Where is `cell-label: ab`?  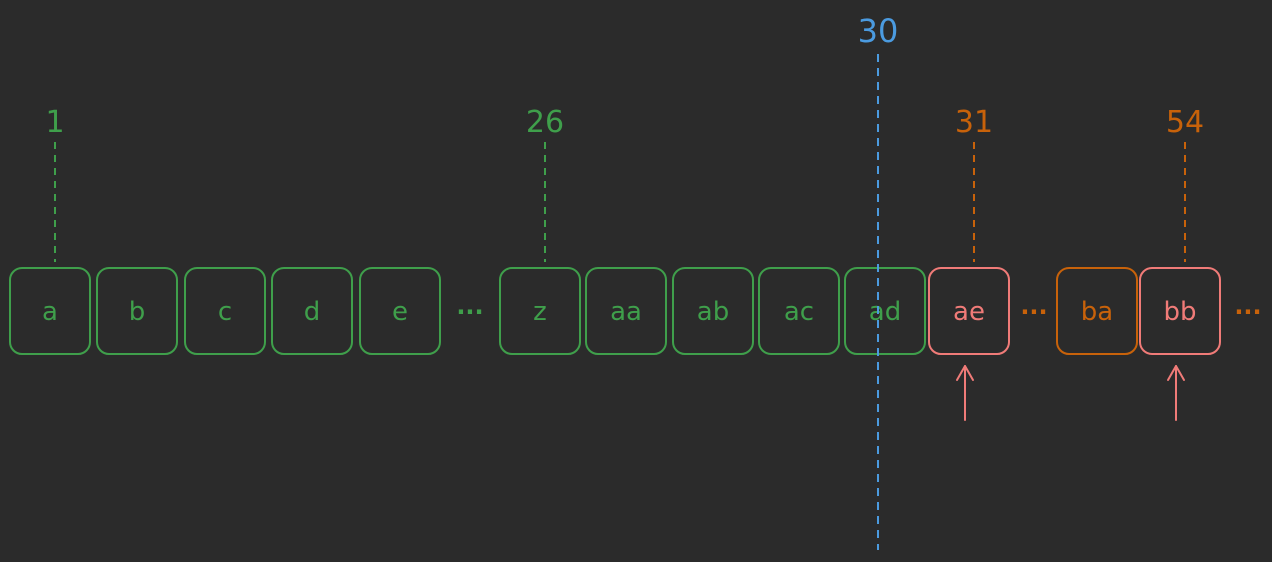
cell-label: ab is located at coordinates (713, 312).